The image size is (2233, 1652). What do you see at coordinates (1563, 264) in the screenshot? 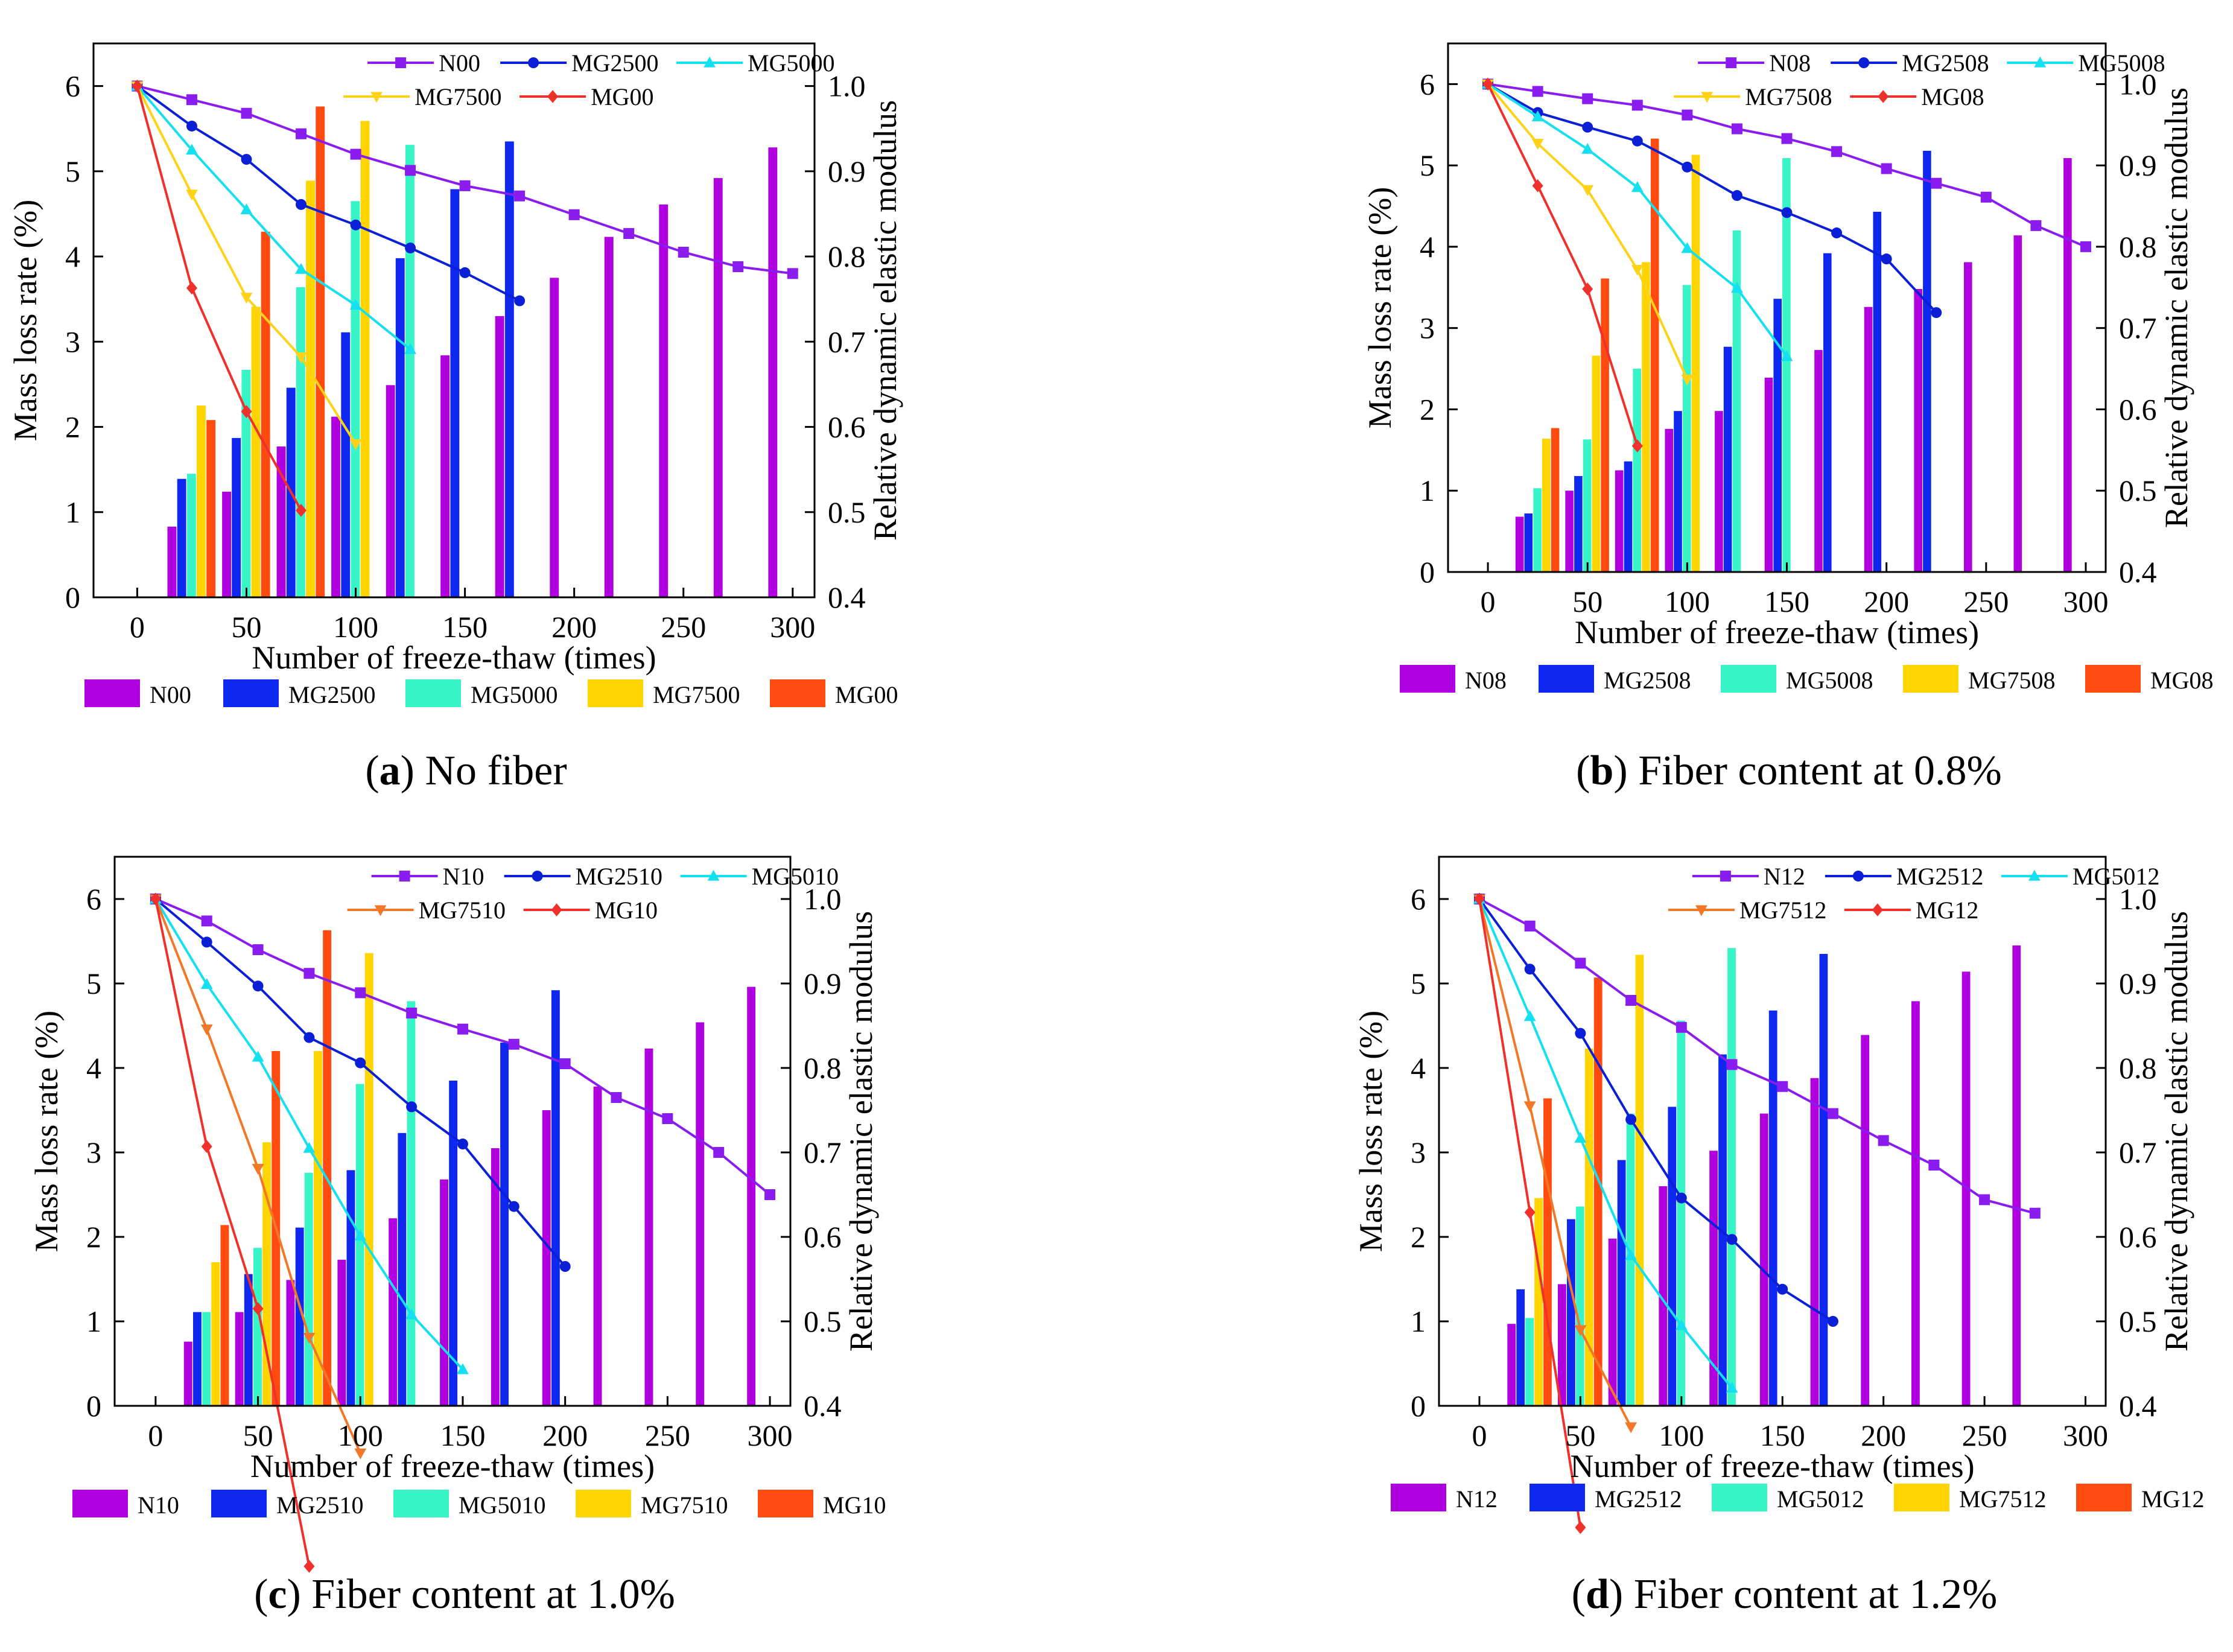
I see `line-MG08` at bounding box center [1563, 264].